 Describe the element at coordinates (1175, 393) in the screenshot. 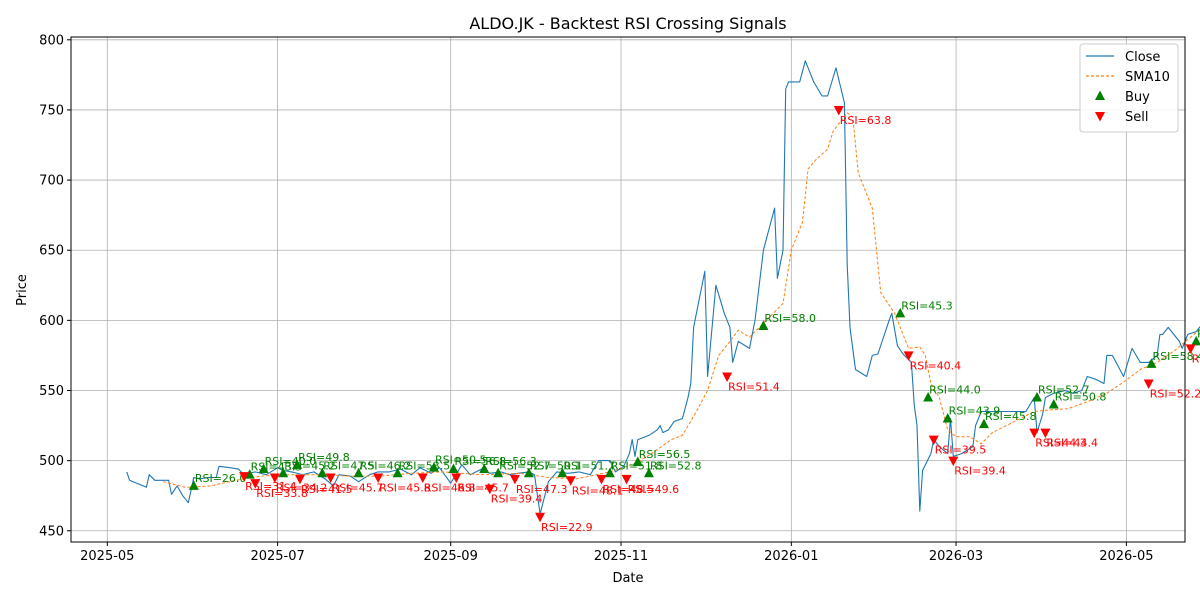

I see `sell-signal-label: RSI=52.2` at that location.